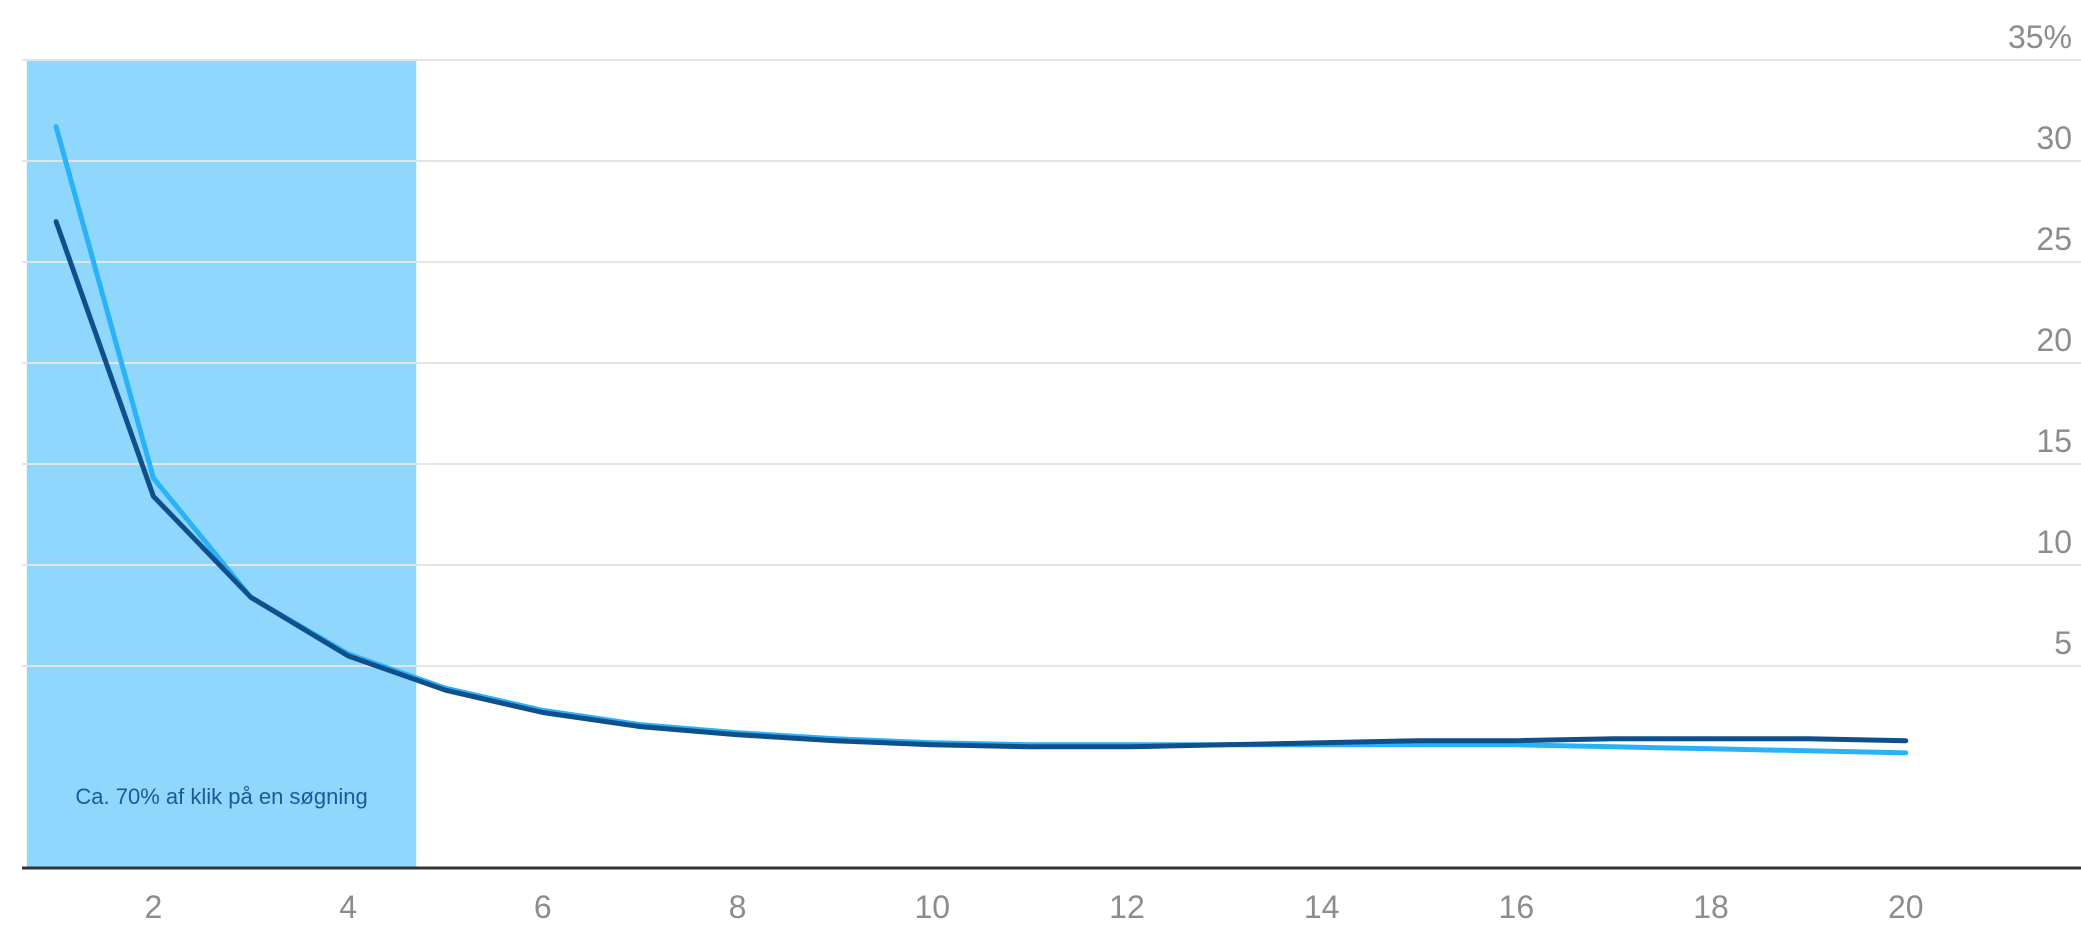 The width and height of the screenshot is (2081, 928). Describe the element at coordinates (1127, 907) in the screenshot. I see `x-tick-label-12: 12` at that location.